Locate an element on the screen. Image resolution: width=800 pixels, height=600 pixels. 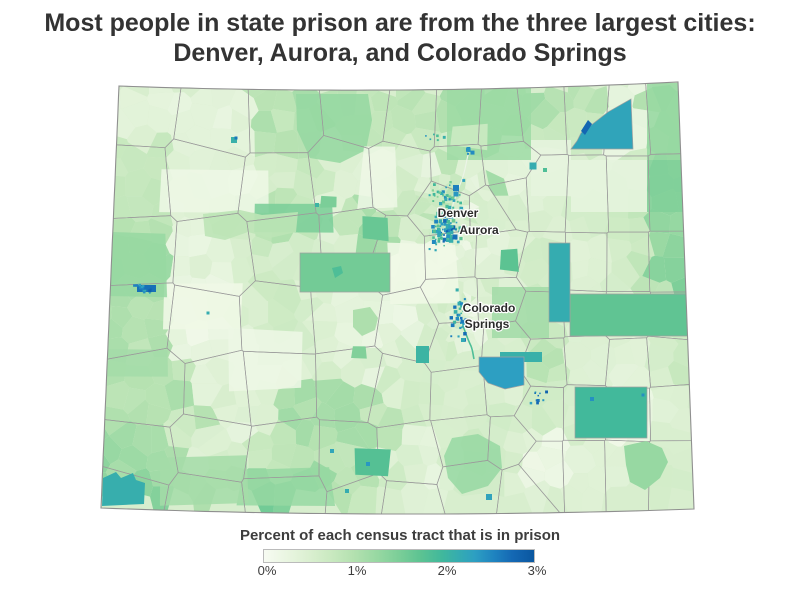
svg-text: Aurora is located at coordinates (479, 230).